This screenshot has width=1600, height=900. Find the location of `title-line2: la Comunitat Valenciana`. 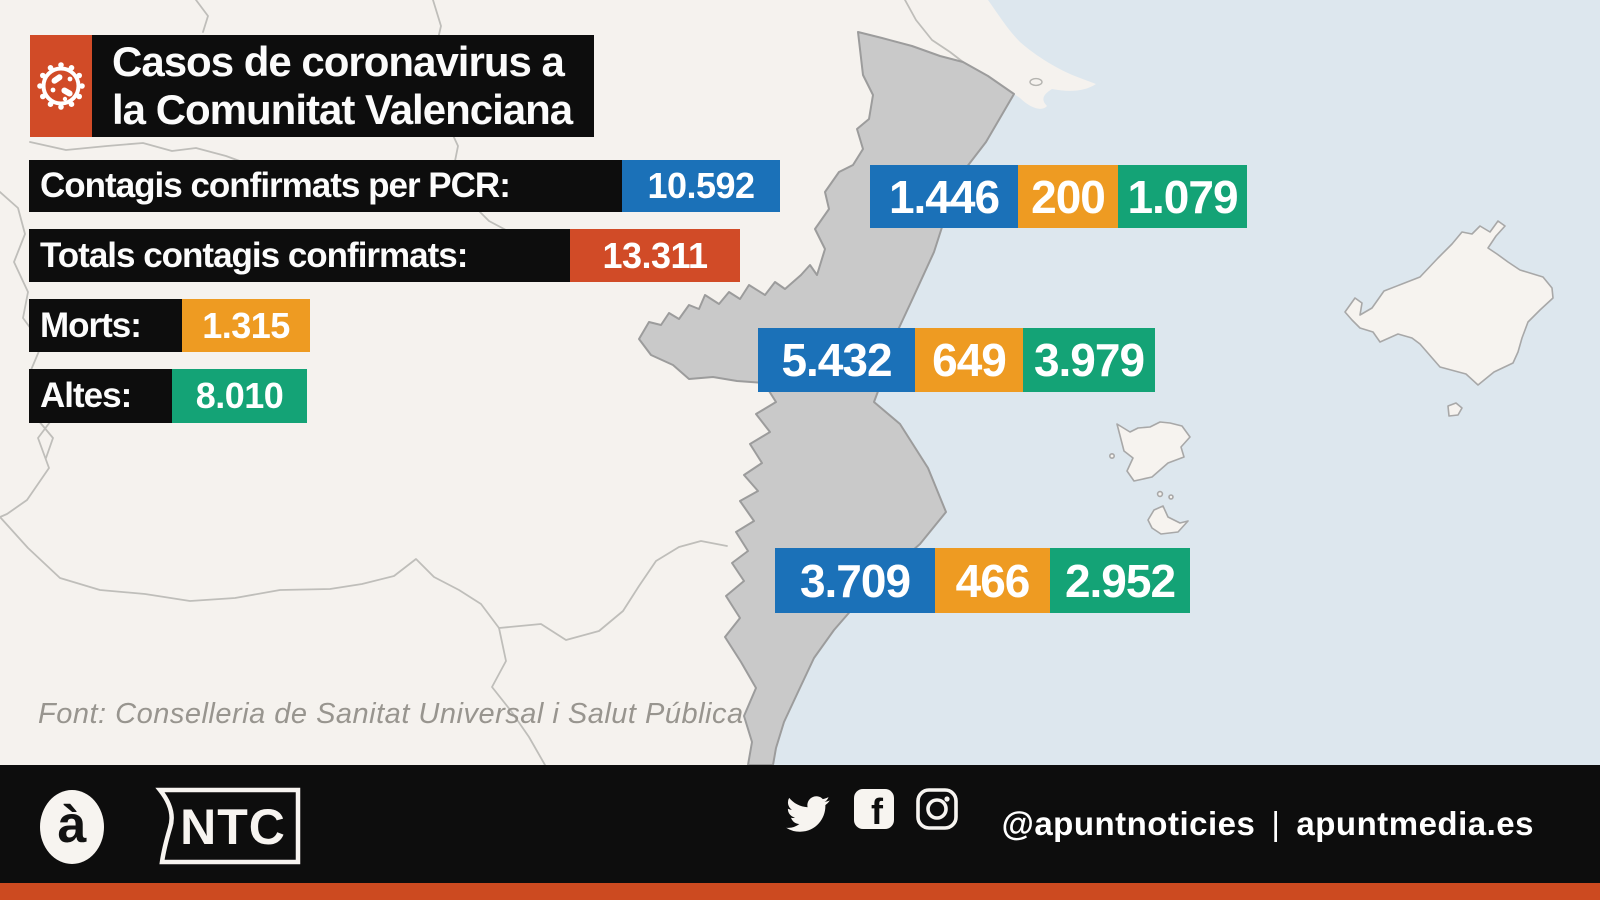

title-line2: la Comunitat Valenciana is located at coordinates (342, 109).